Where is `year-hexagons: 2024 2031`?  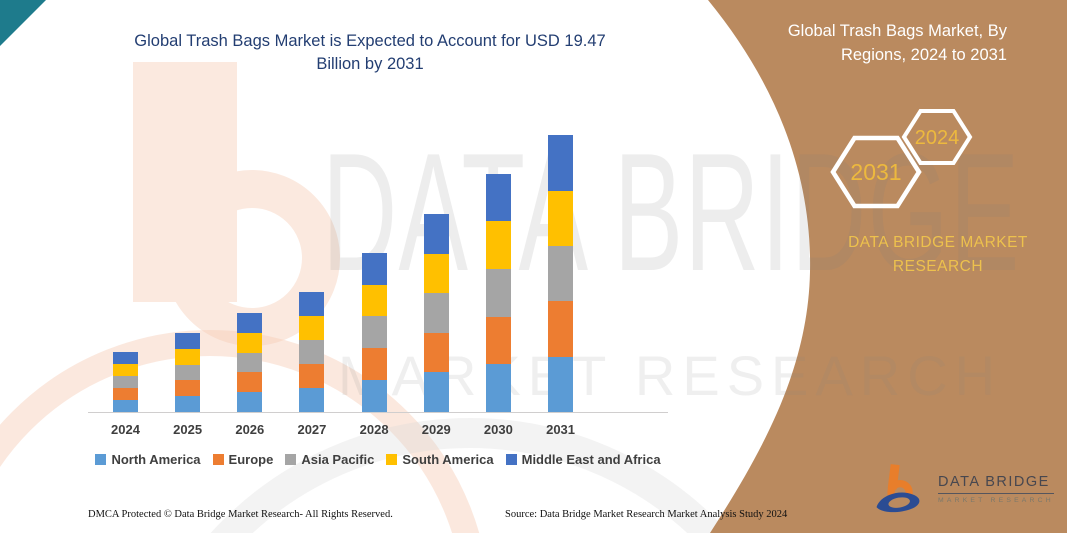 year-hexagons: 2024 2031 is located at coordinates (901, 159).